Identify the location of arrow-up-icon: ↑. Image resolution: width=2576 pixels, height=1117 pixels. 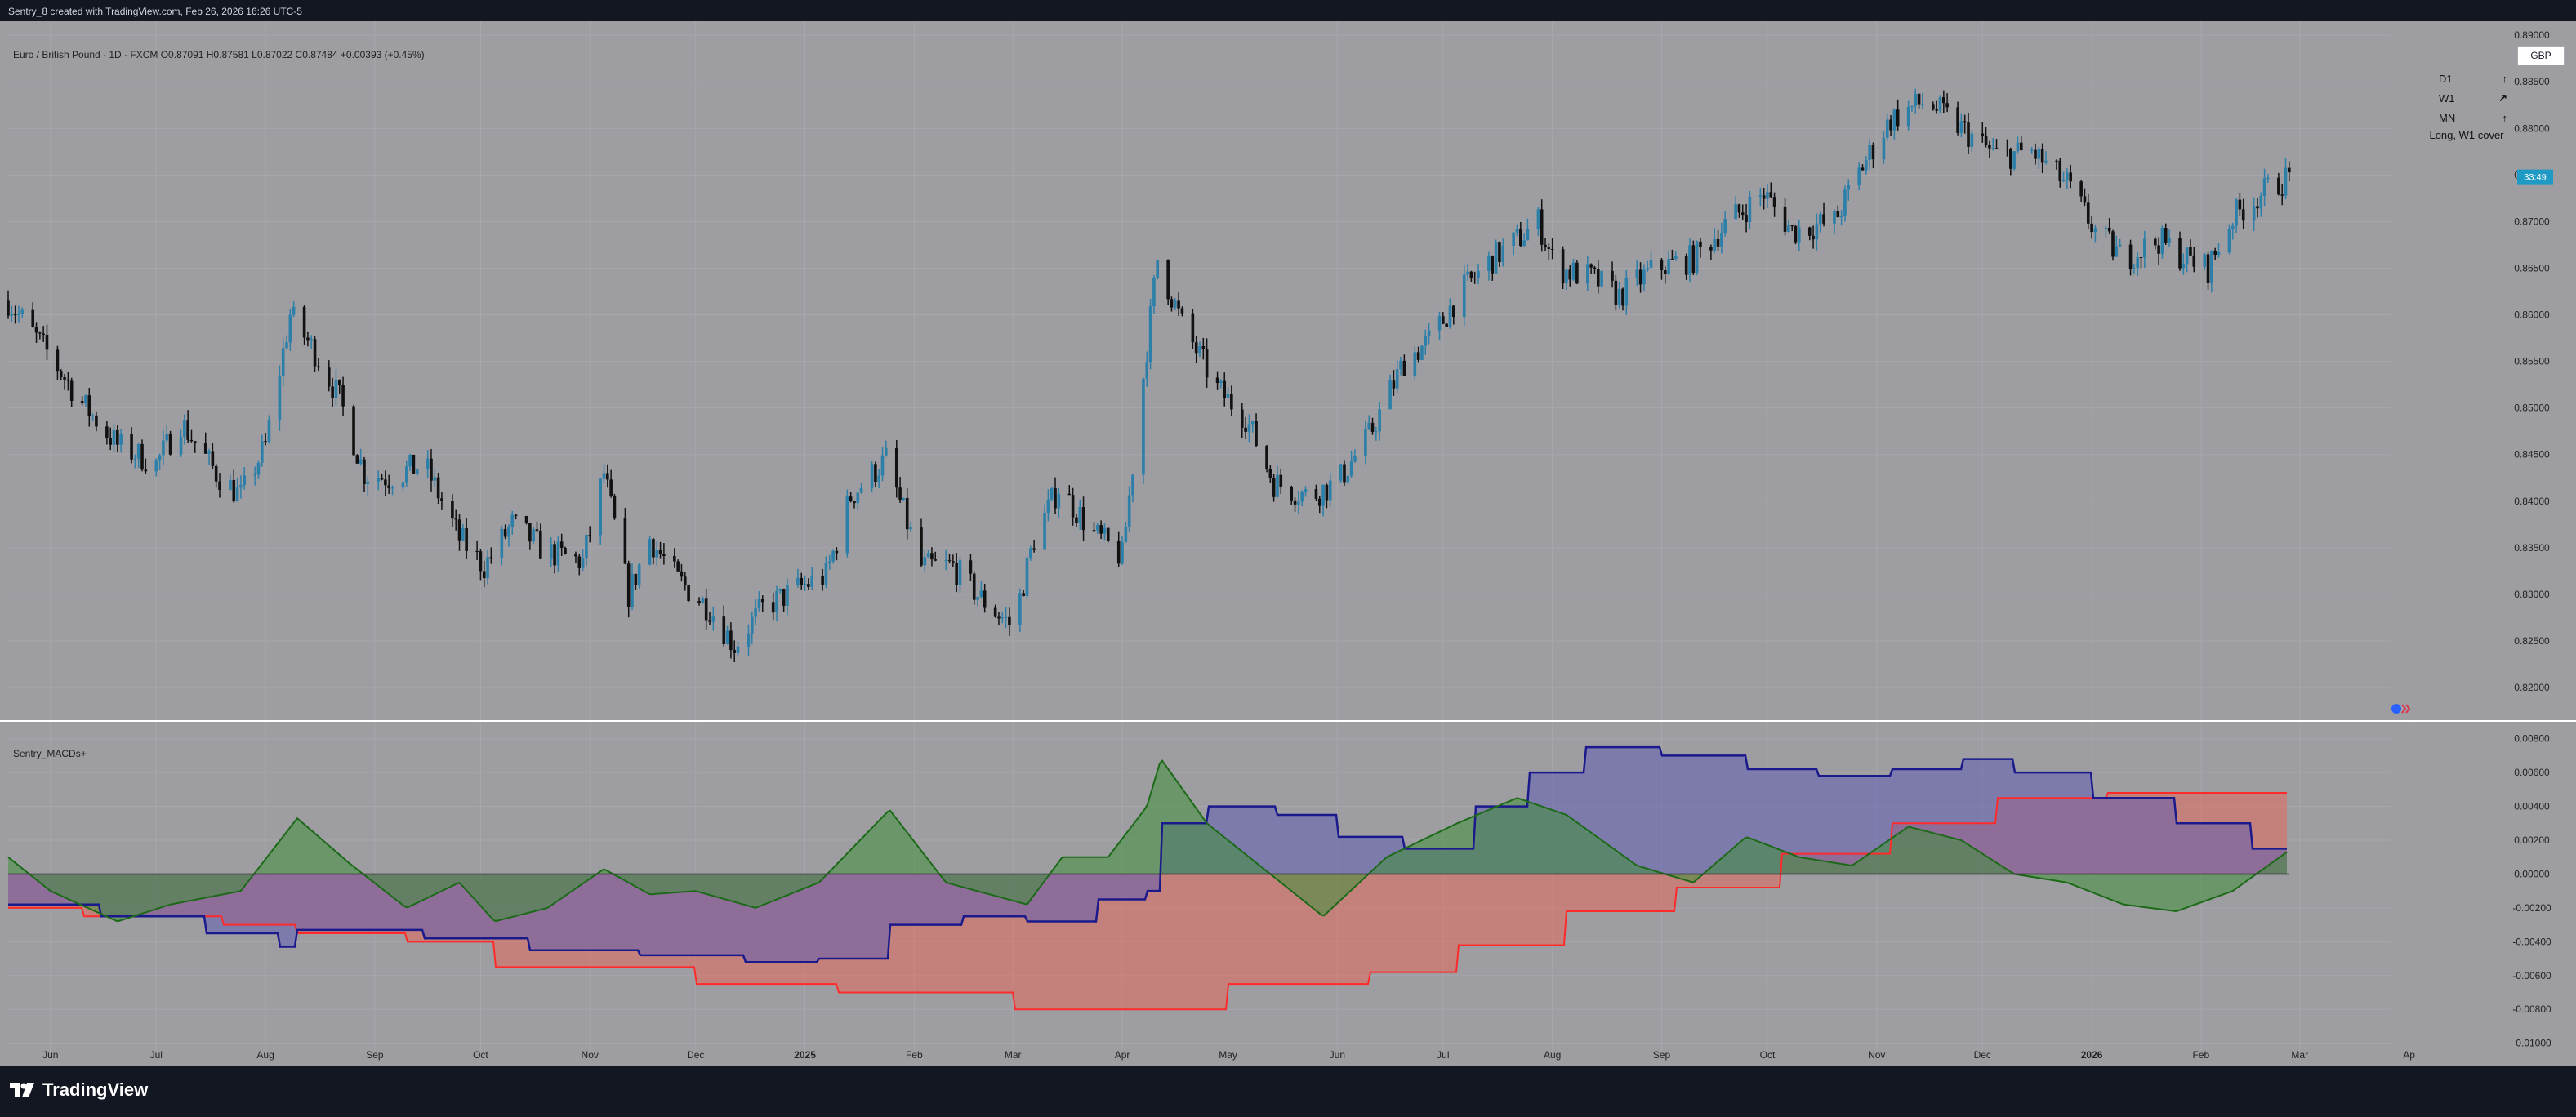
(2505, 78).